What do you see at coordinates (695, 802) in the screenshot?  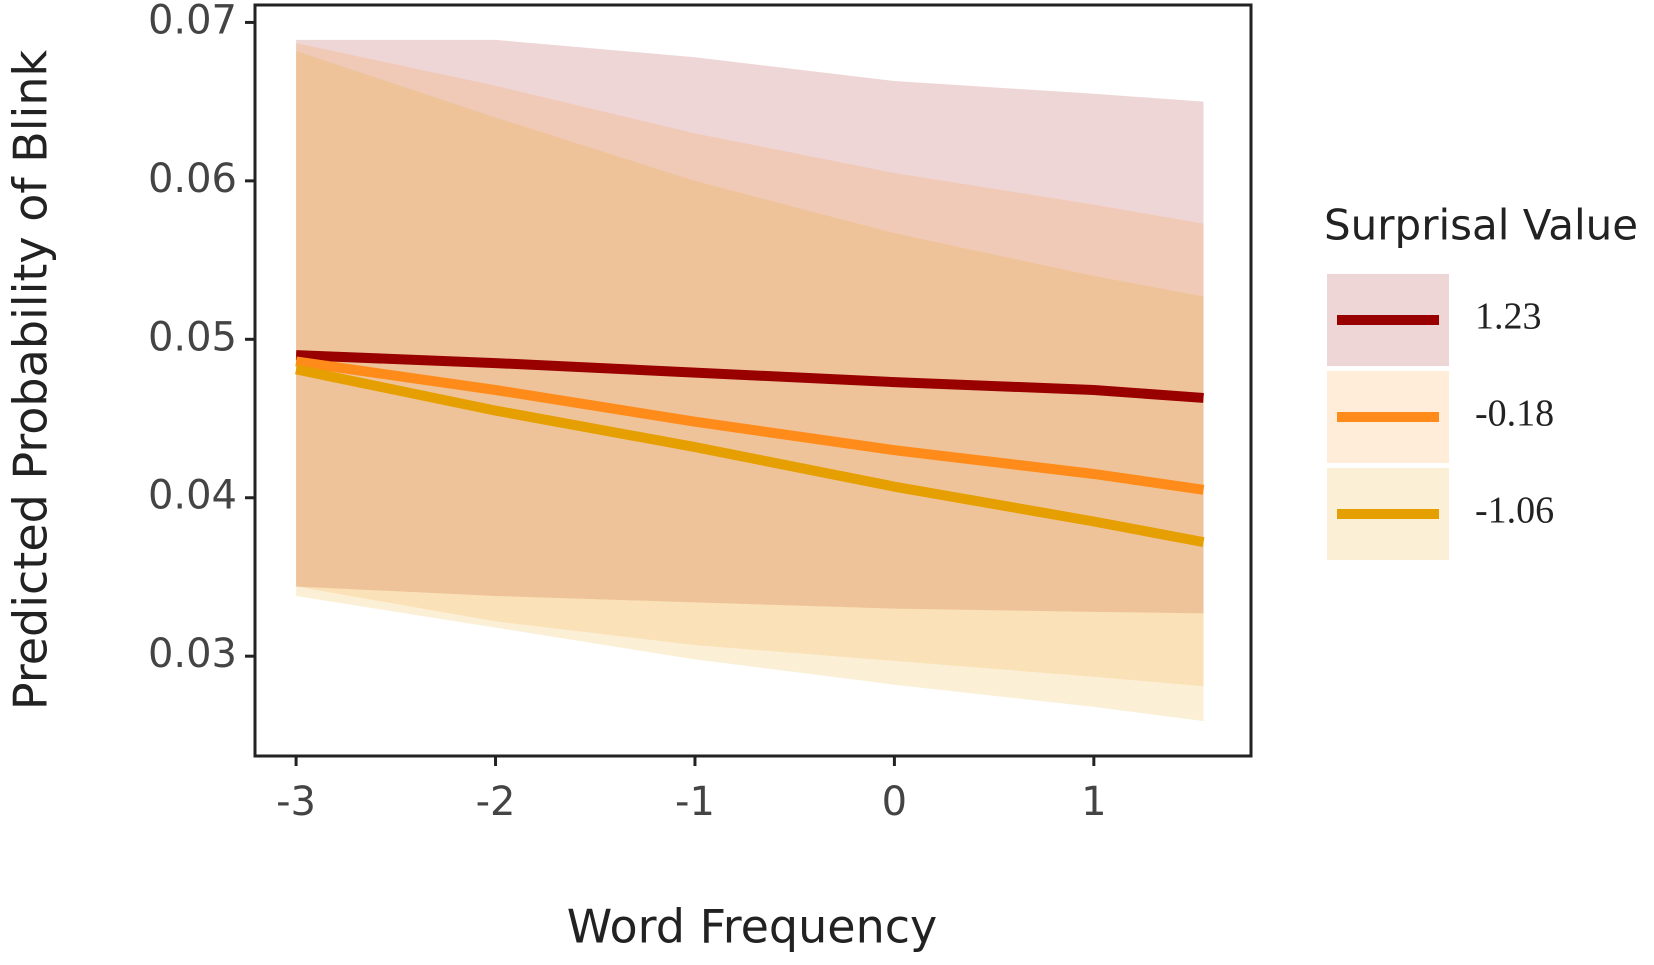 I see `x-tick-label: -1` at bounding box center [695, 802].